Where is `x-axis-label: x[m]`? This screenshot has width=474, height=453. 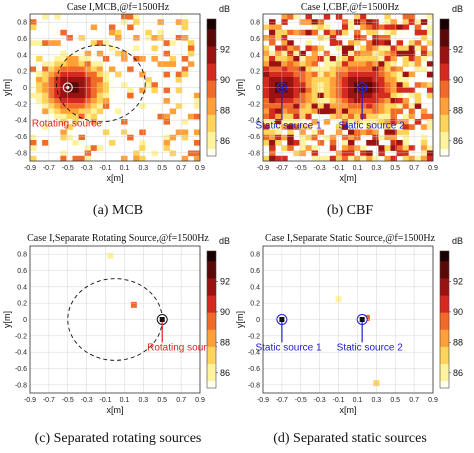
x-axis-label: x[m] is located at coordinates (115, 410).